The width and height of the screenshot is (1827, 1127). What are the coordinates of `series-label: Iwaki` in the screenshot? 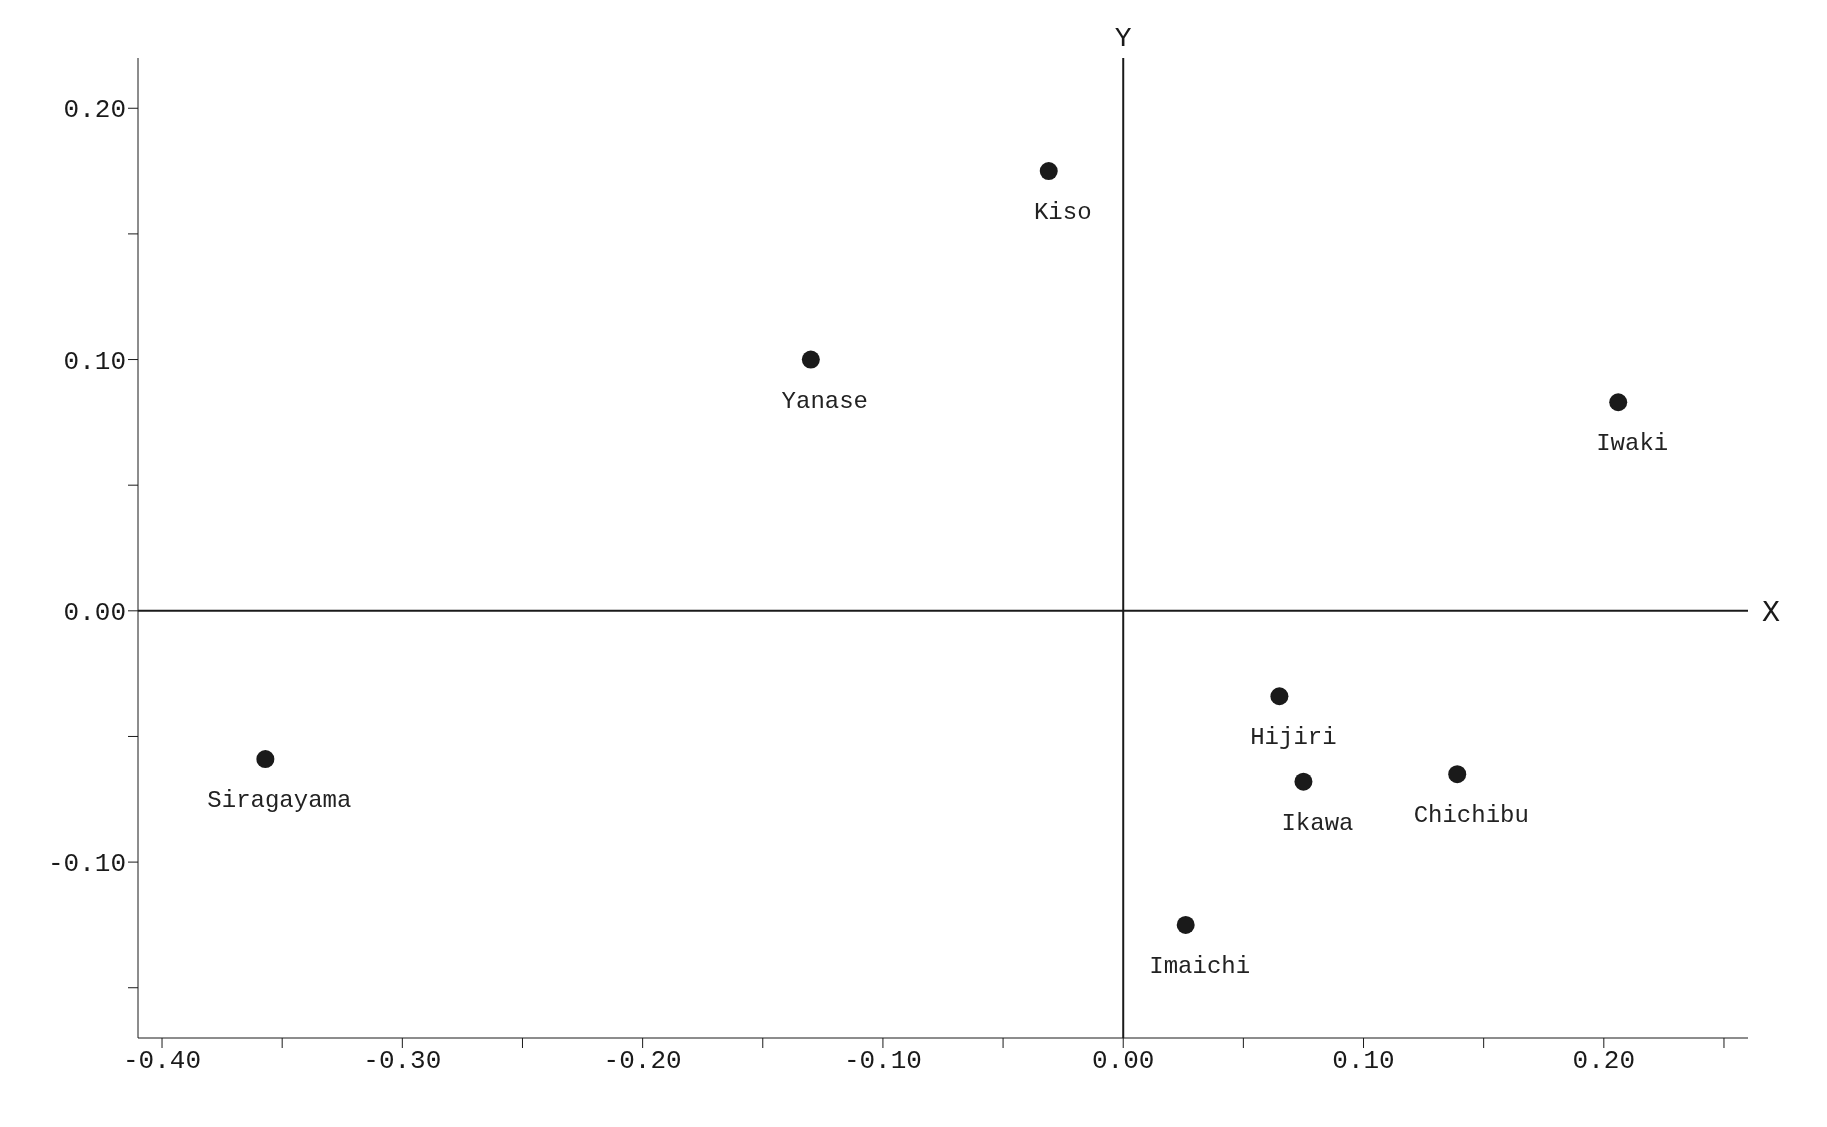 It's located at (1632, 444).